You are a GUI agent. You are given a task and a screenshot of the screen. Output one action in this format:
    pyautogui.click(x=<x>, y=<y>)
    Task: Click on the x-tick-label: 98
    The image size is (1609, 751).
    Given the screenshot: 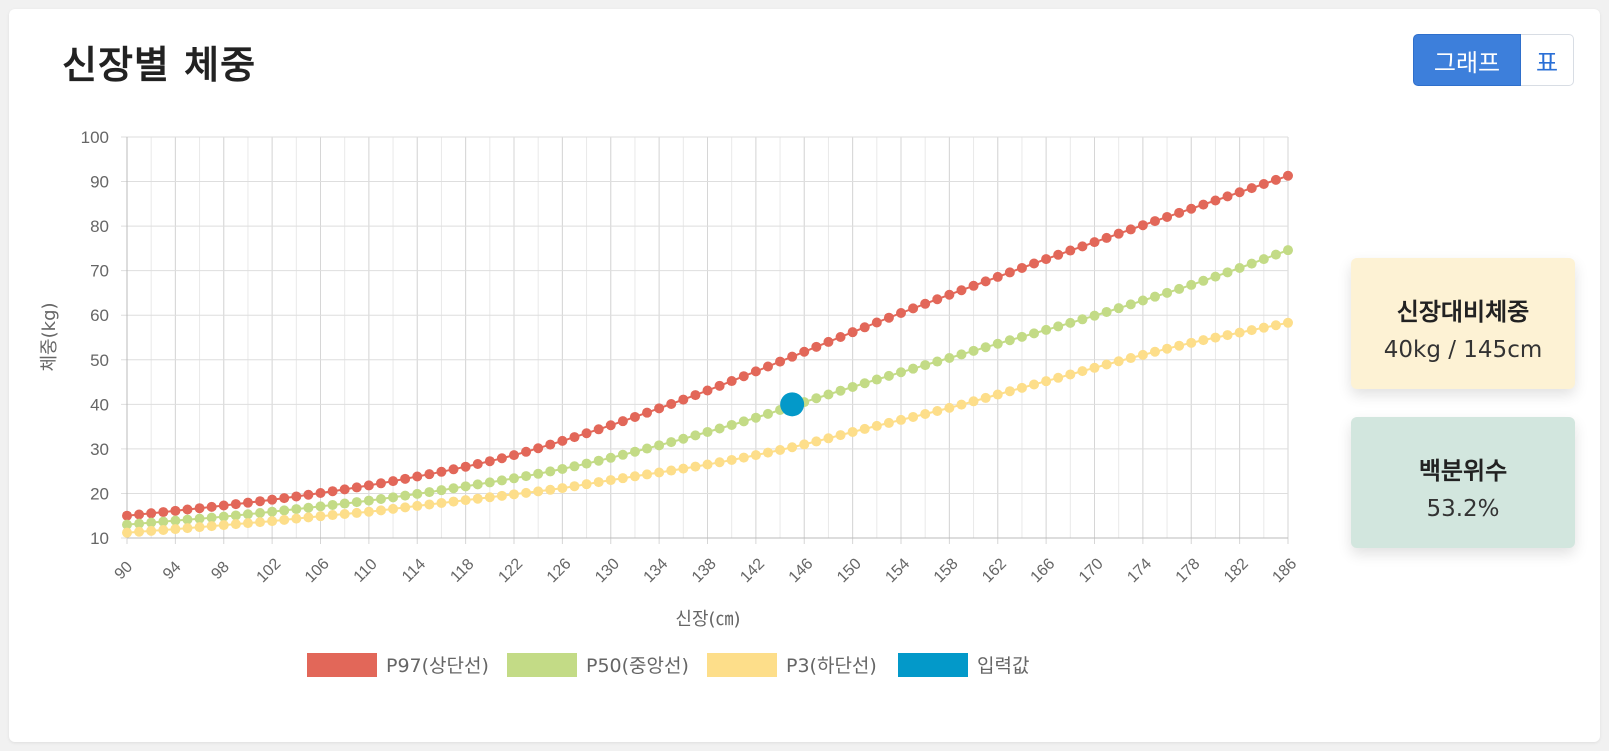 What is the action you would take?
    pyautogui.click(x=220, y=570)
    